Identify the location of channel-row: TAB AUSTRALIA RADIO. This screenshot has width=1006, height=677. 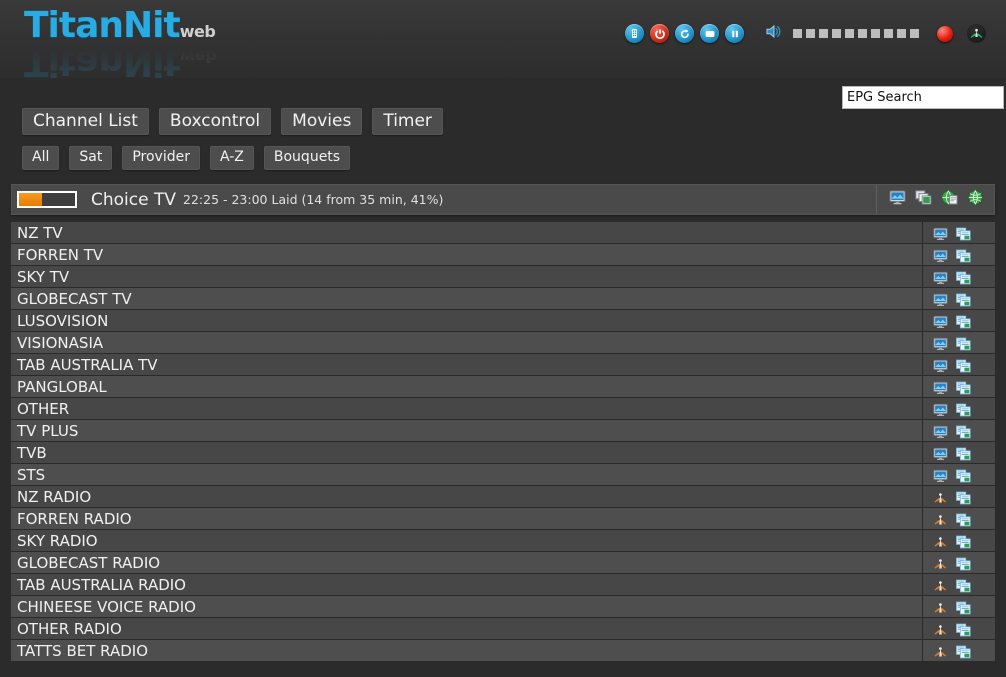
(503, 585).